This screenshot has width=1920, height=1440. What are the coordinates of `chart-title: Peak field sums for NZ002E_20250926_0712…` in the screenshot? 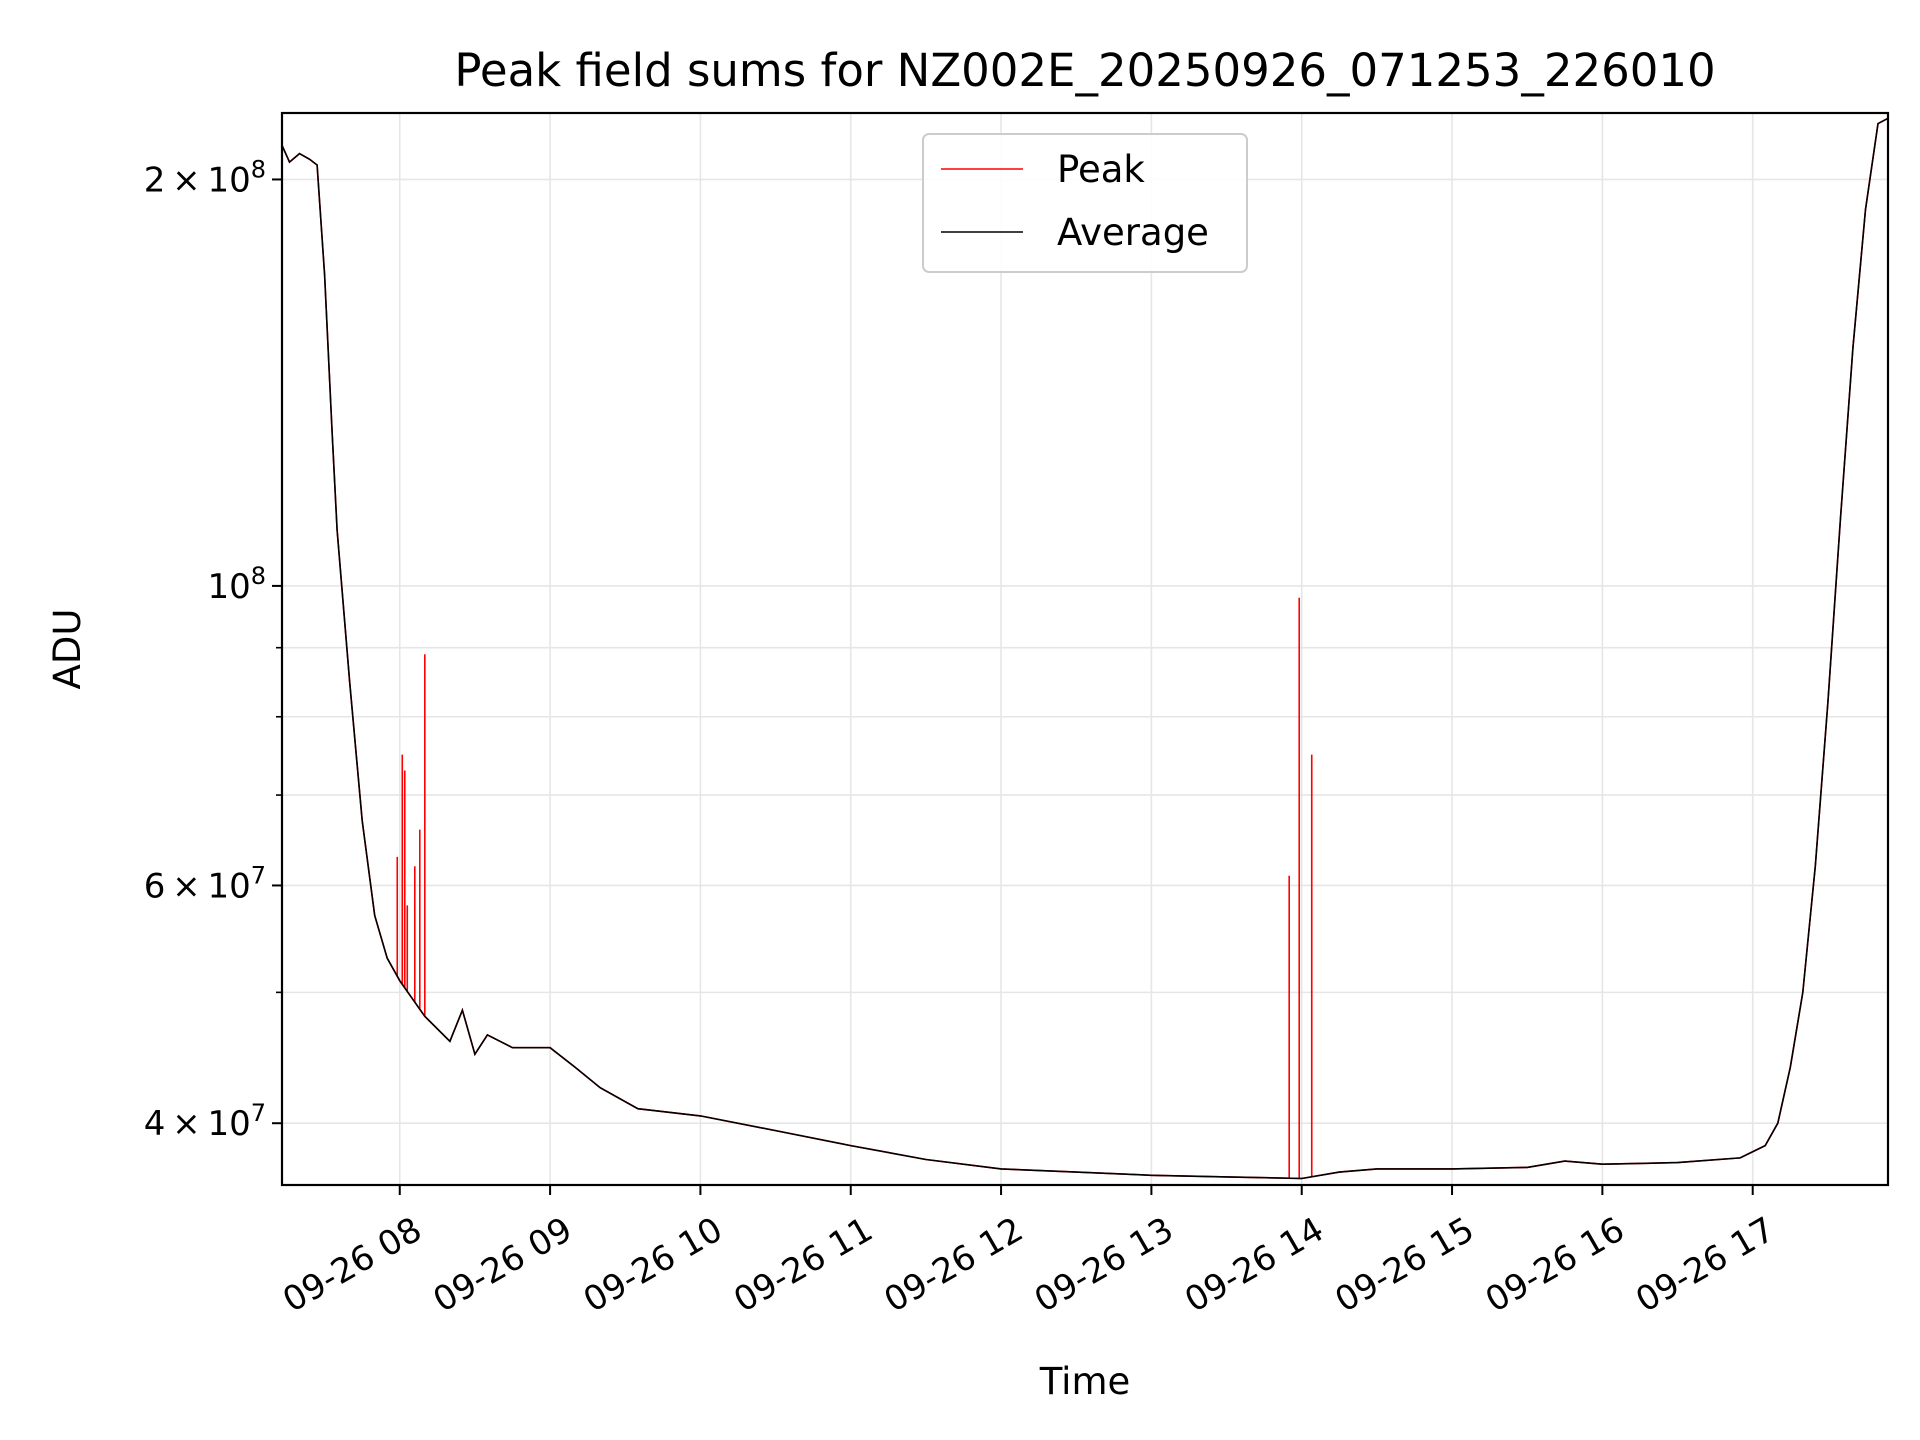 It's located at (1084, 70).